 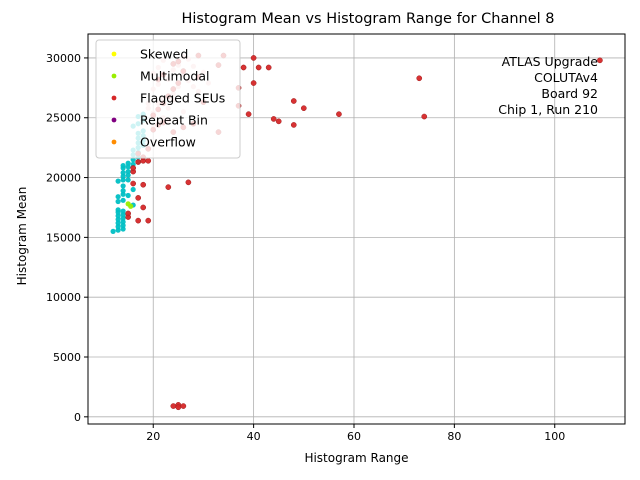 I want to click on legend-label: Overflow, so click(x=168, y=142).